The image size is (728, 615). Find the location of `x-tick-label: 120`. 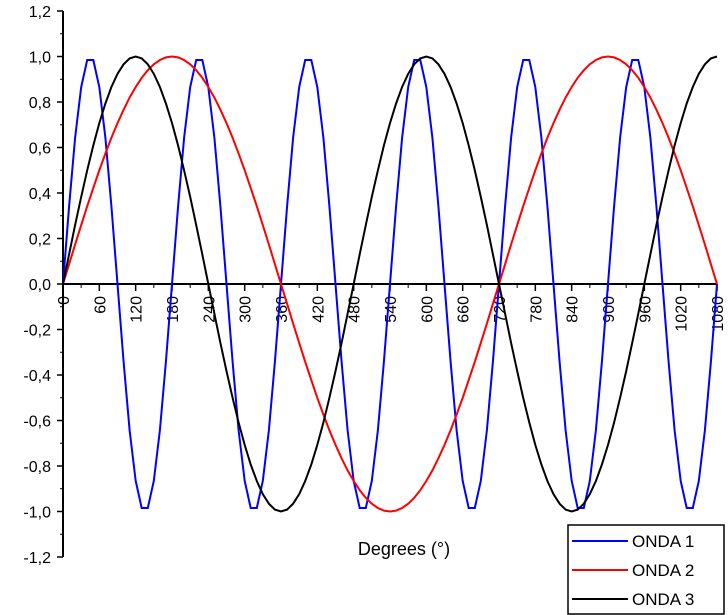

x-tick-label: 120 is located at coordinates (137, 309).